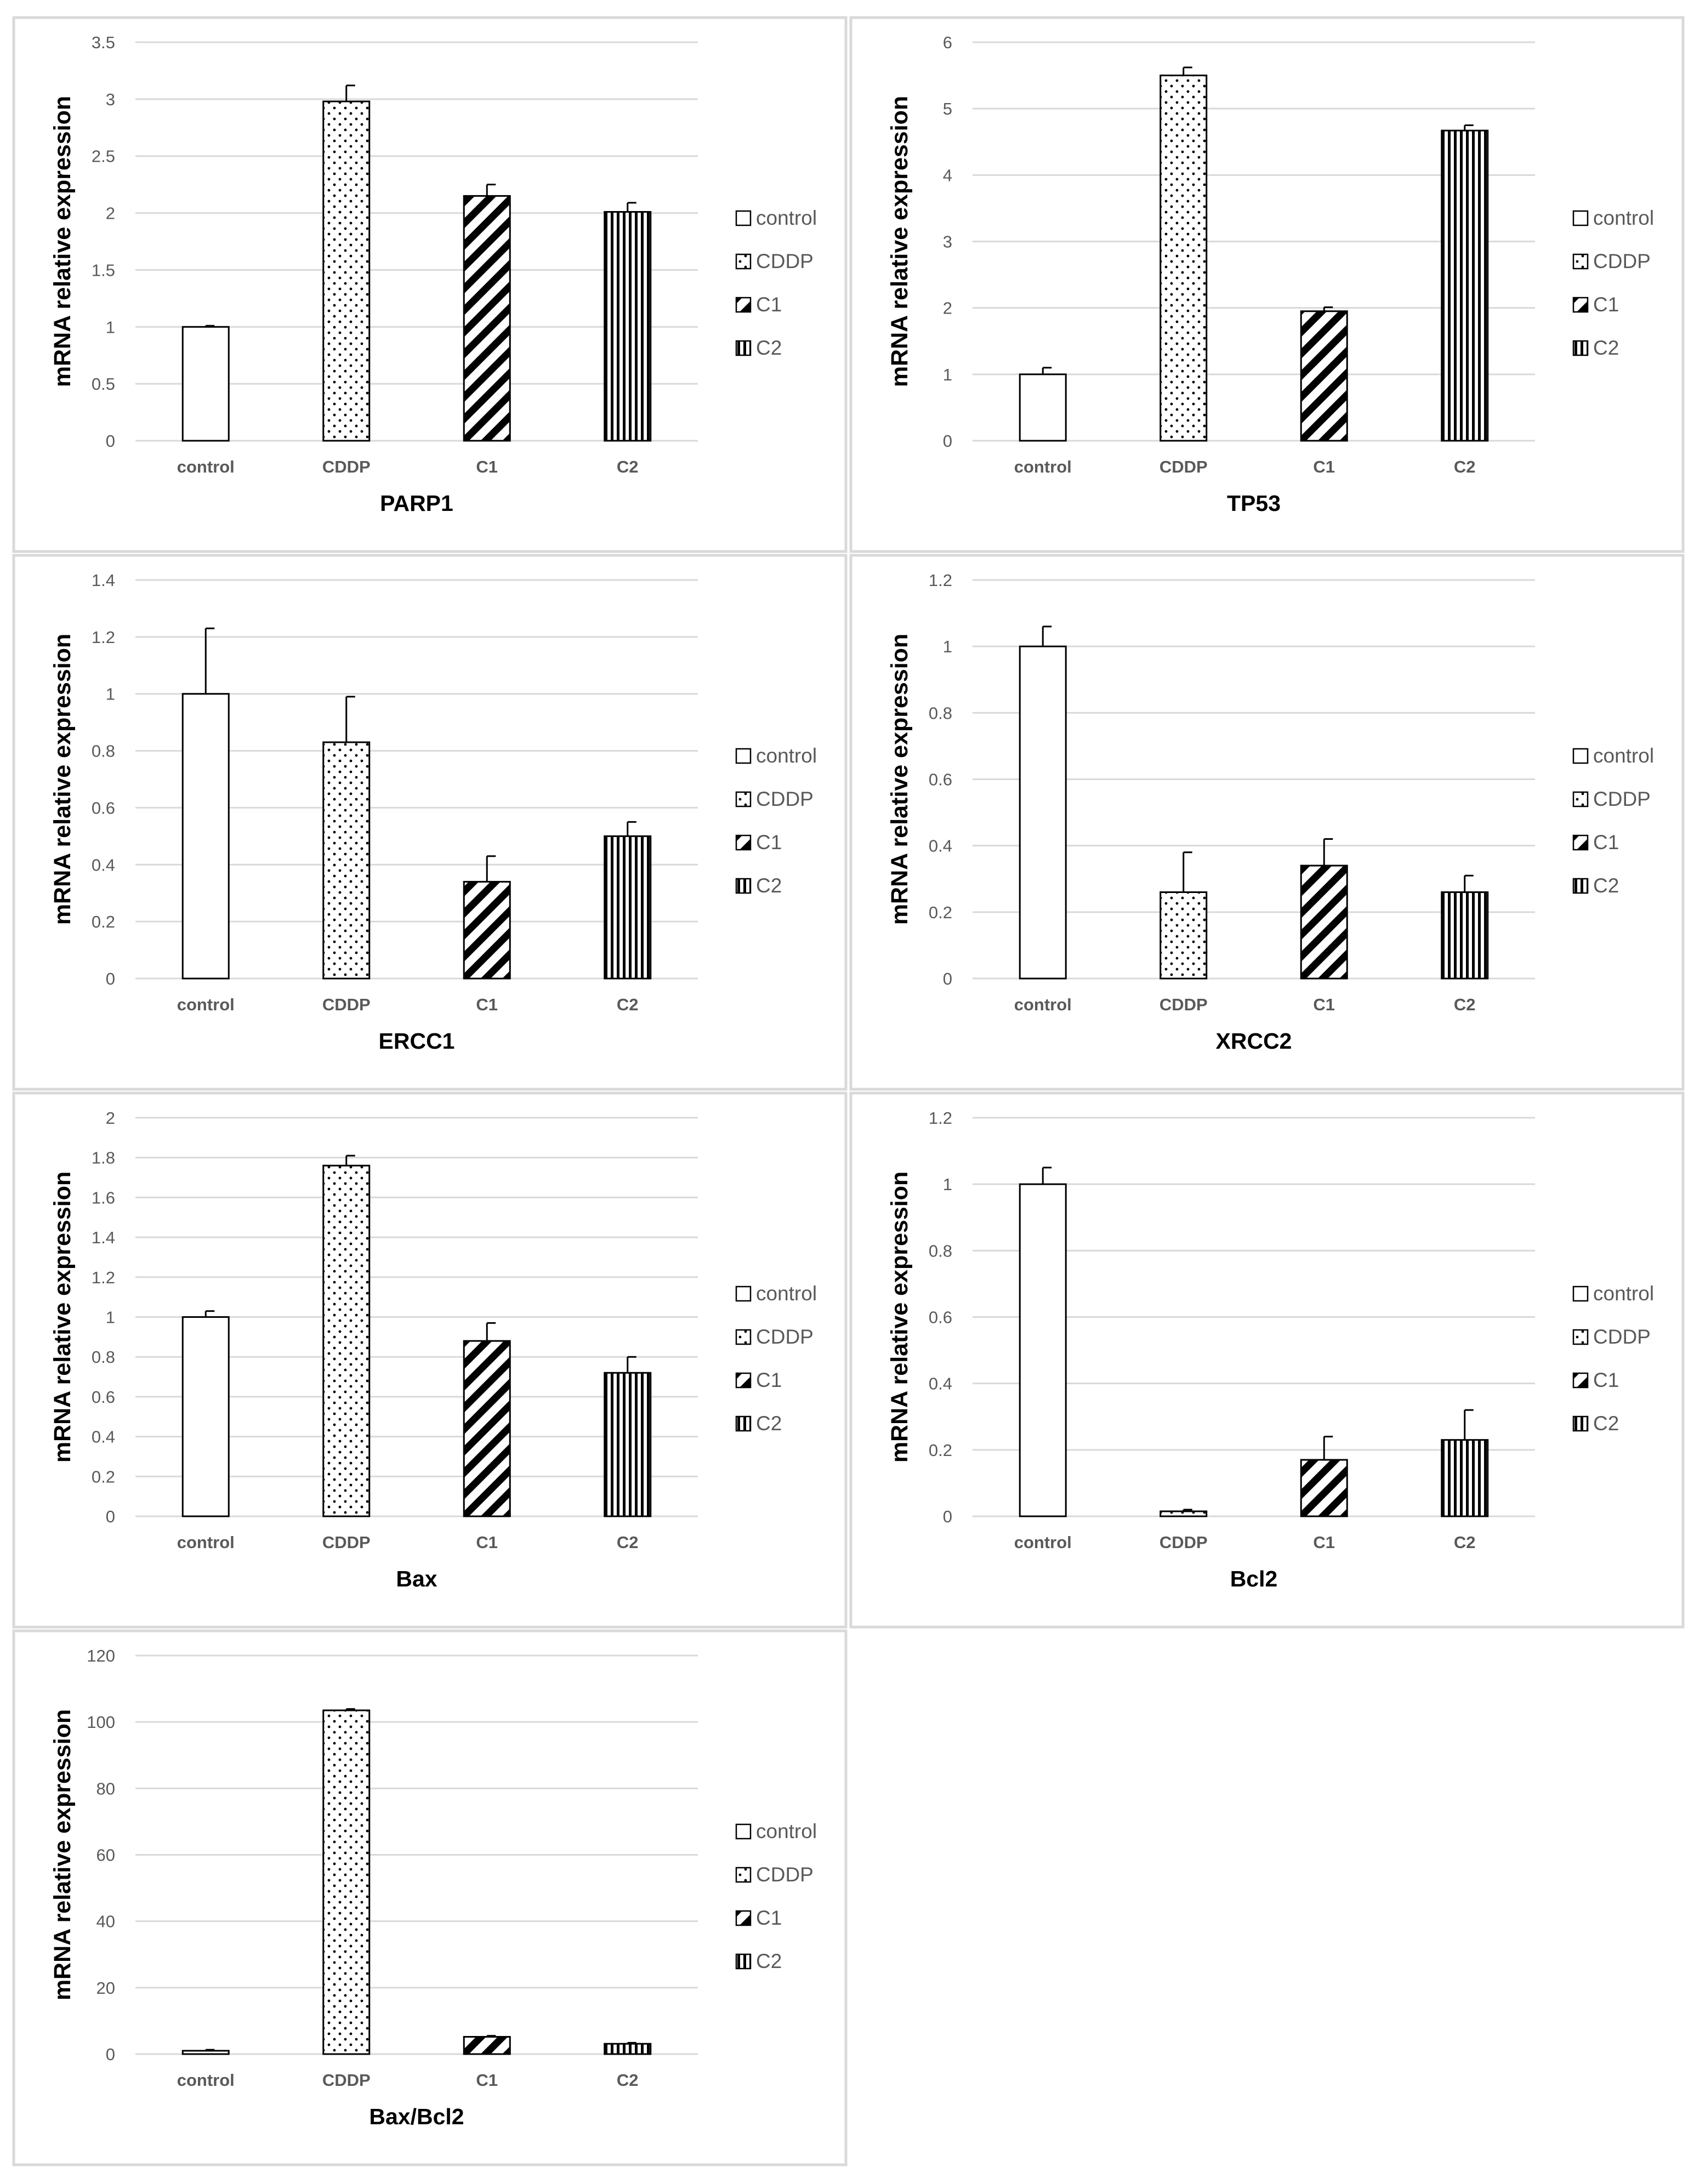 This screenshot has width=1694, height=2184. I want to click on chart-title: PARP1, so click(416, 503).